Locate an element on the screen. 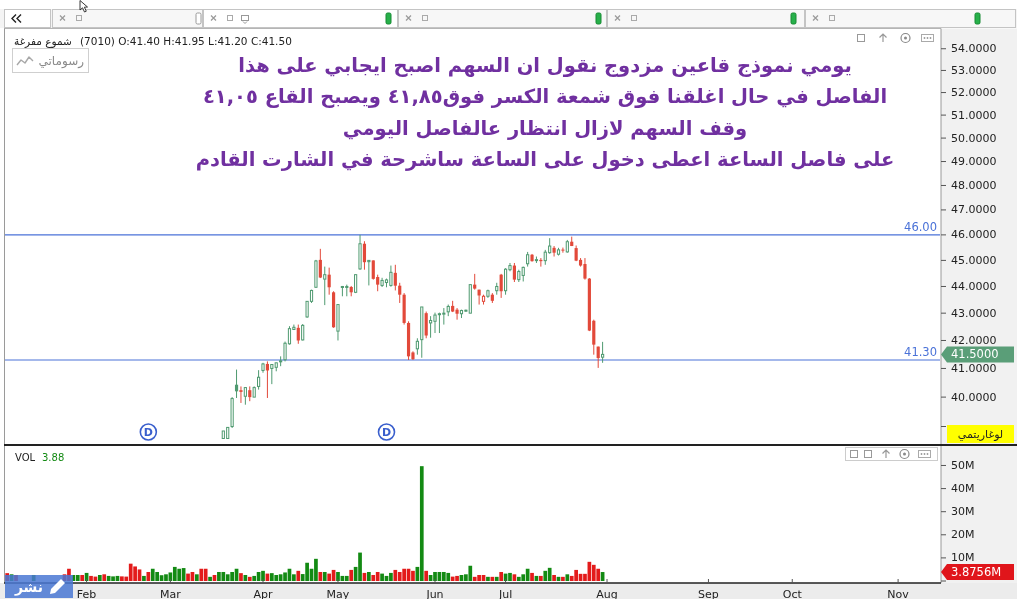  y-tick-label: 43.0000 is located at coordinates (974, 313).